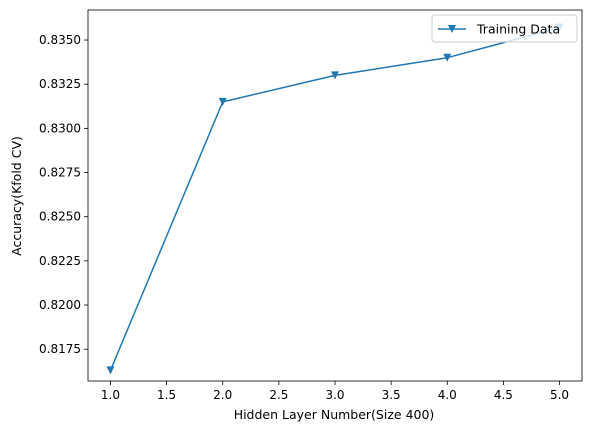 This screenshot has height=432, width=593. I want to click on y-tick-label: 0.8225, so click(60, 261).